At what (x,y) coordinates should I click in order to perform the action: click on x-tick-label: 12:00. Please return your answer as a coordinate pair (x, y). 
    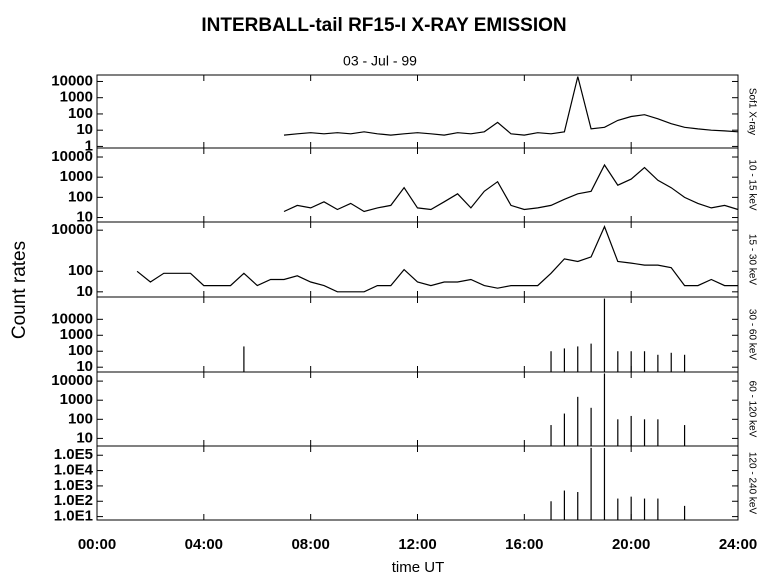
    Looking at the image, I should click on (417, 544).